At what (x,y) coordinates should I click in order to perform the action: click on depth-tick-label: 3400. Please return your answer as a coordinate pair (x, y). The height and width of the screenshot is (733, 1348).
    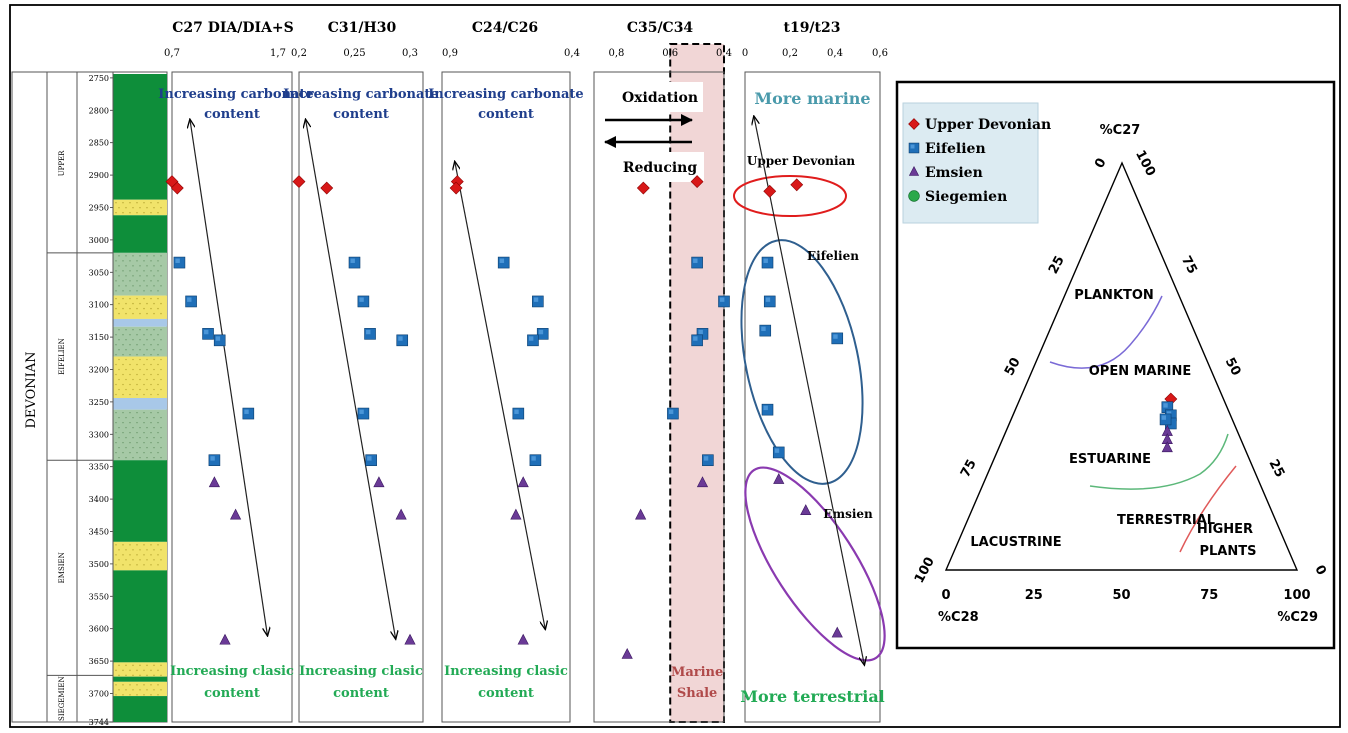
    Looking at the image, I should click on (99, 499).